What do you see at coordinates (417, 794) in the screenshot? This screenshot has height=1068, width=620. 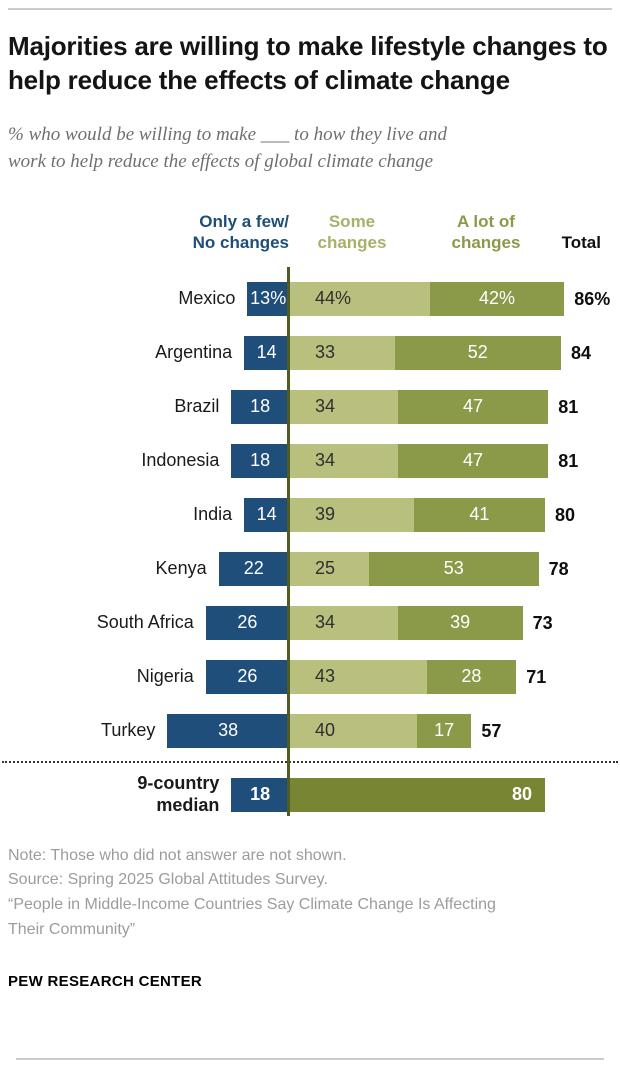 I see `bar-total-median: 80` at bounding box center [417, 794].